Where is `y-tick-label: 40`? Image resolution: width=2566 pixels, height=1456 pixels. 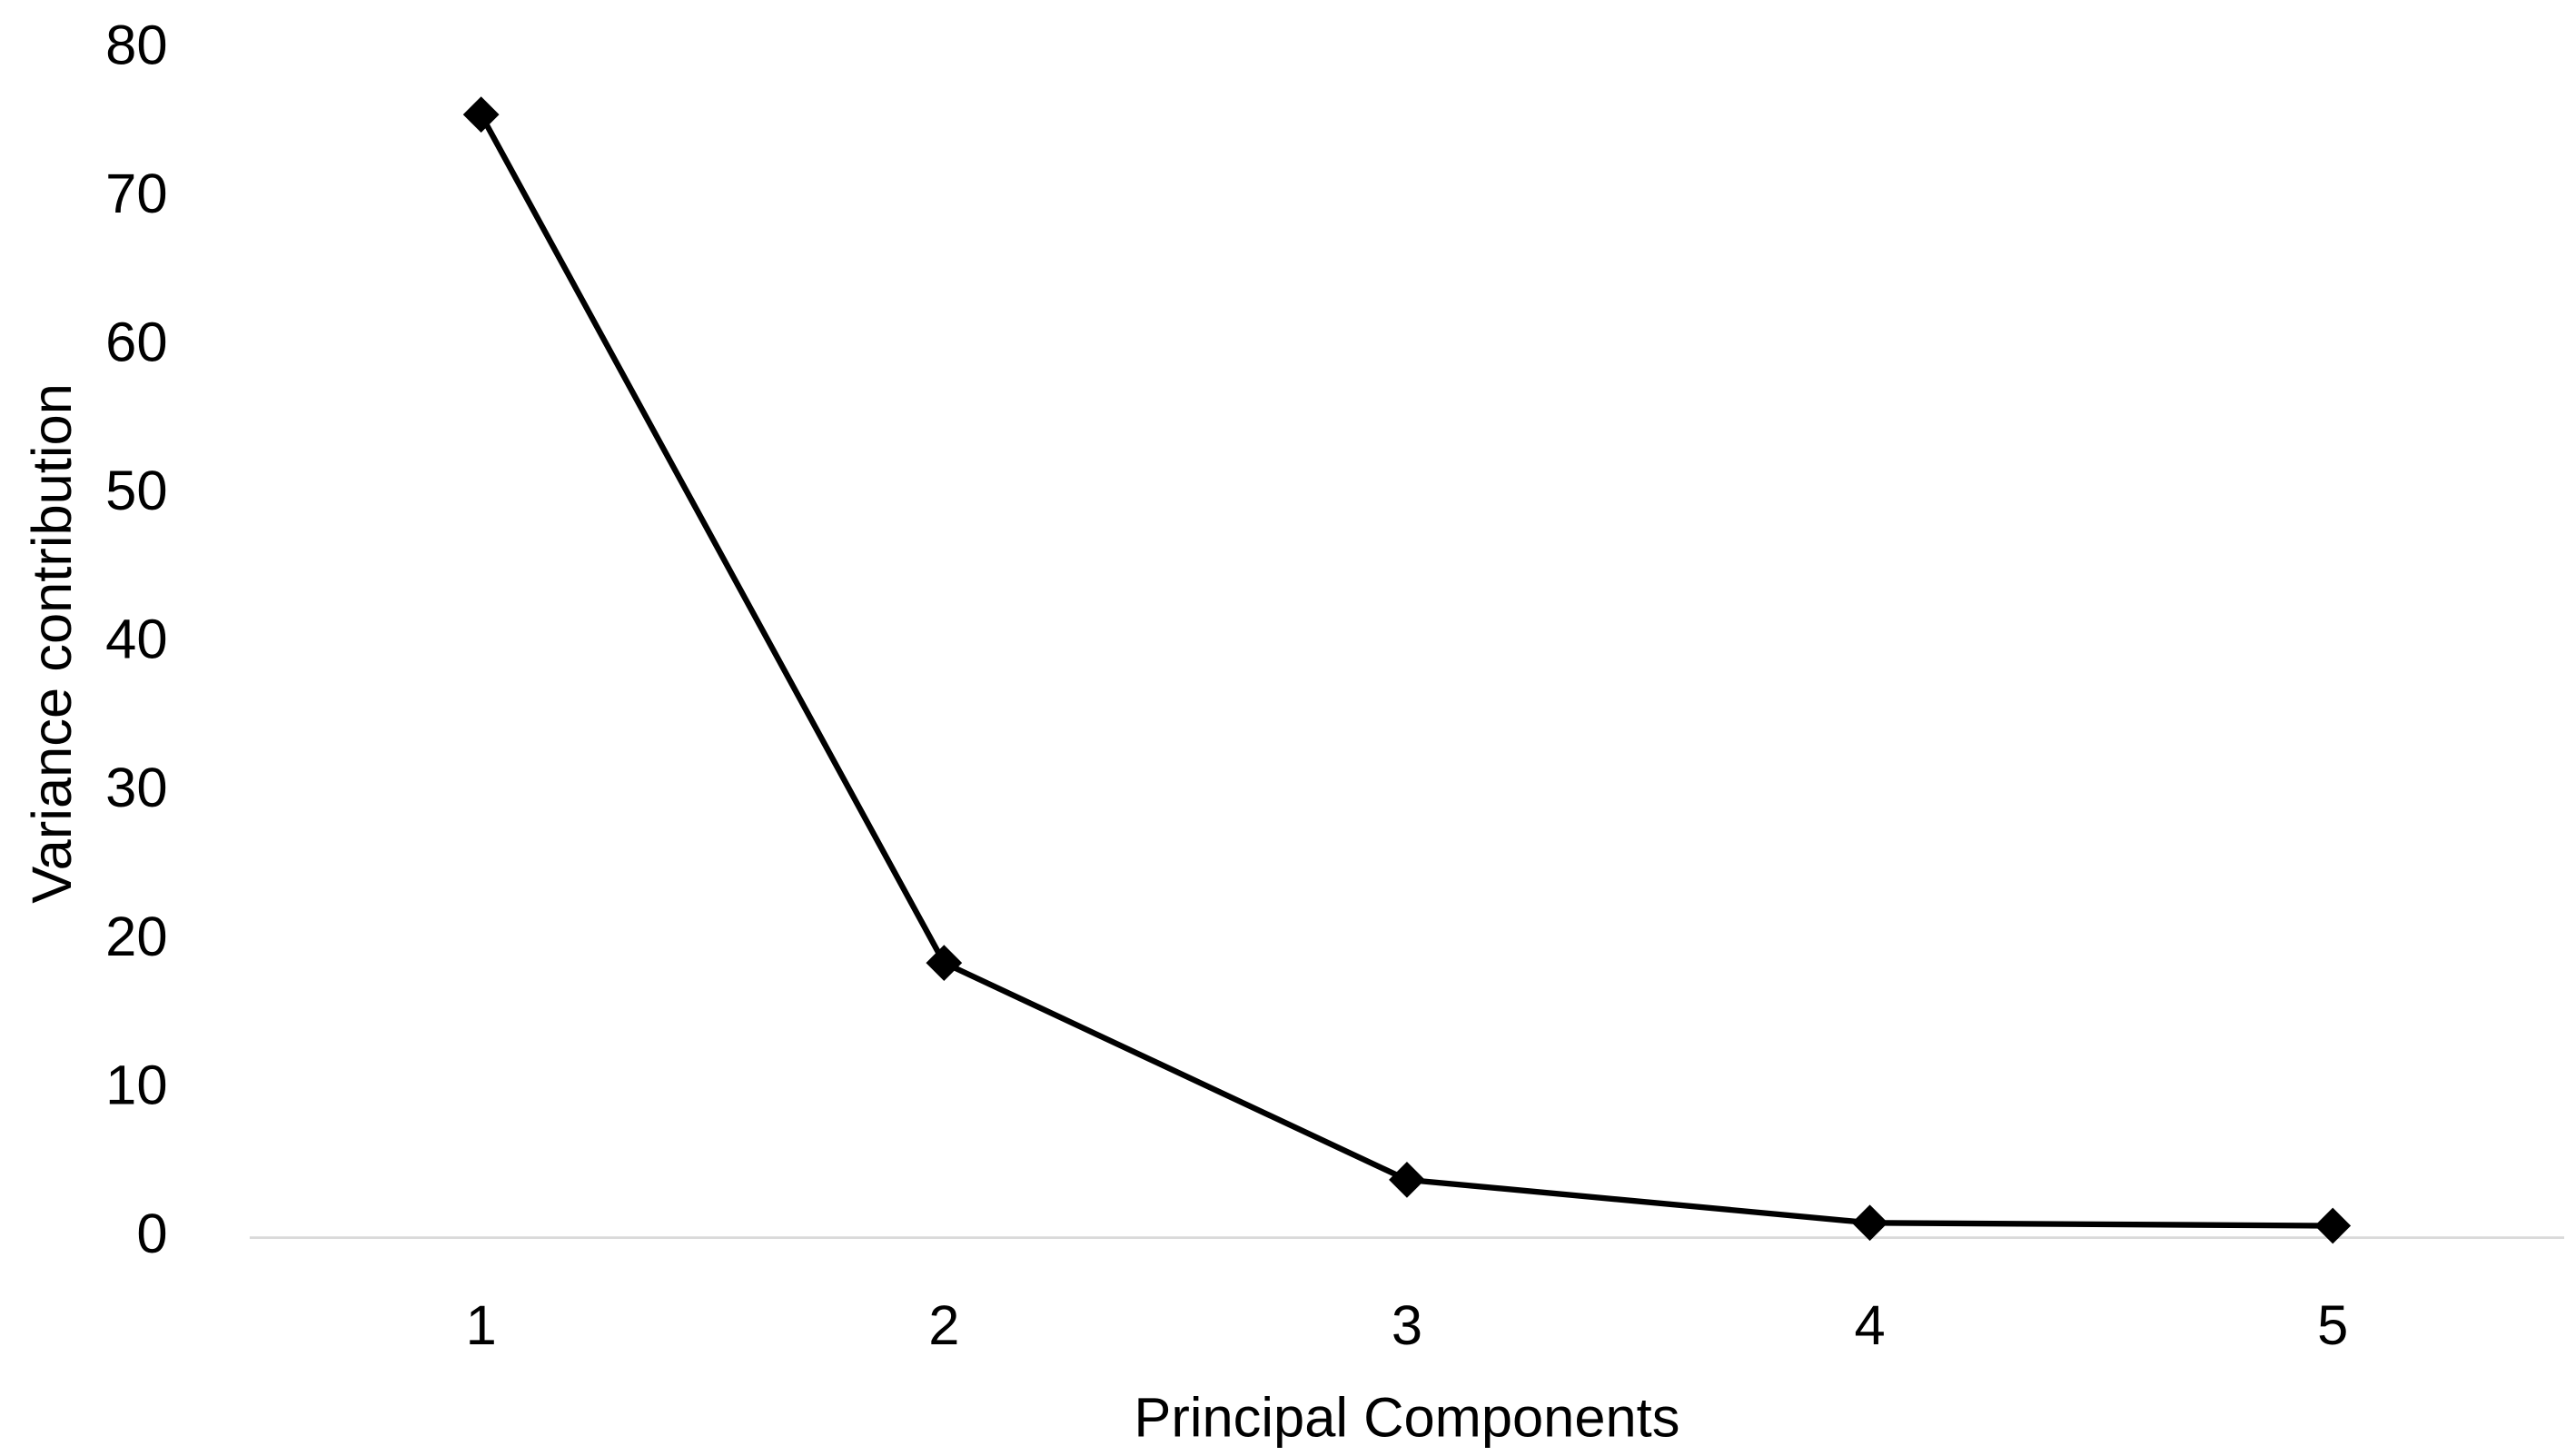 y-tick-label: 40 is located at coordinates (136, 640).